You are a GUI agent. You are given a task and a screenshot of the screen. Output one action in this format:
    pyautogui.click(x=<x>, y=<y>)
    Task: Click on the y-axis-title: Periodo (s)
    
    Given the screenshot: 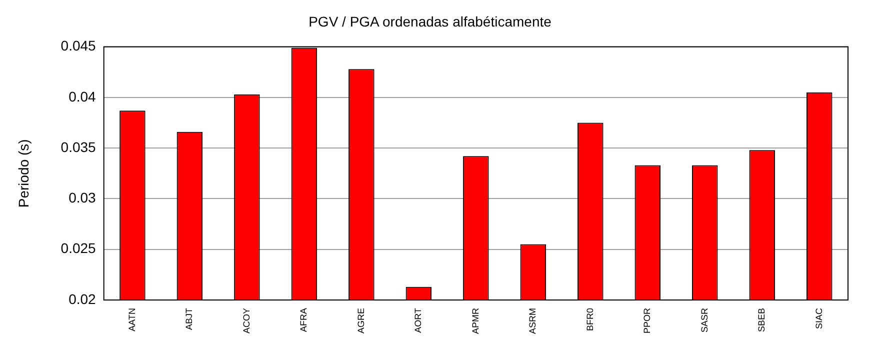 What is the action you would take?
    pyautogui.click(x=23, y=173)
    